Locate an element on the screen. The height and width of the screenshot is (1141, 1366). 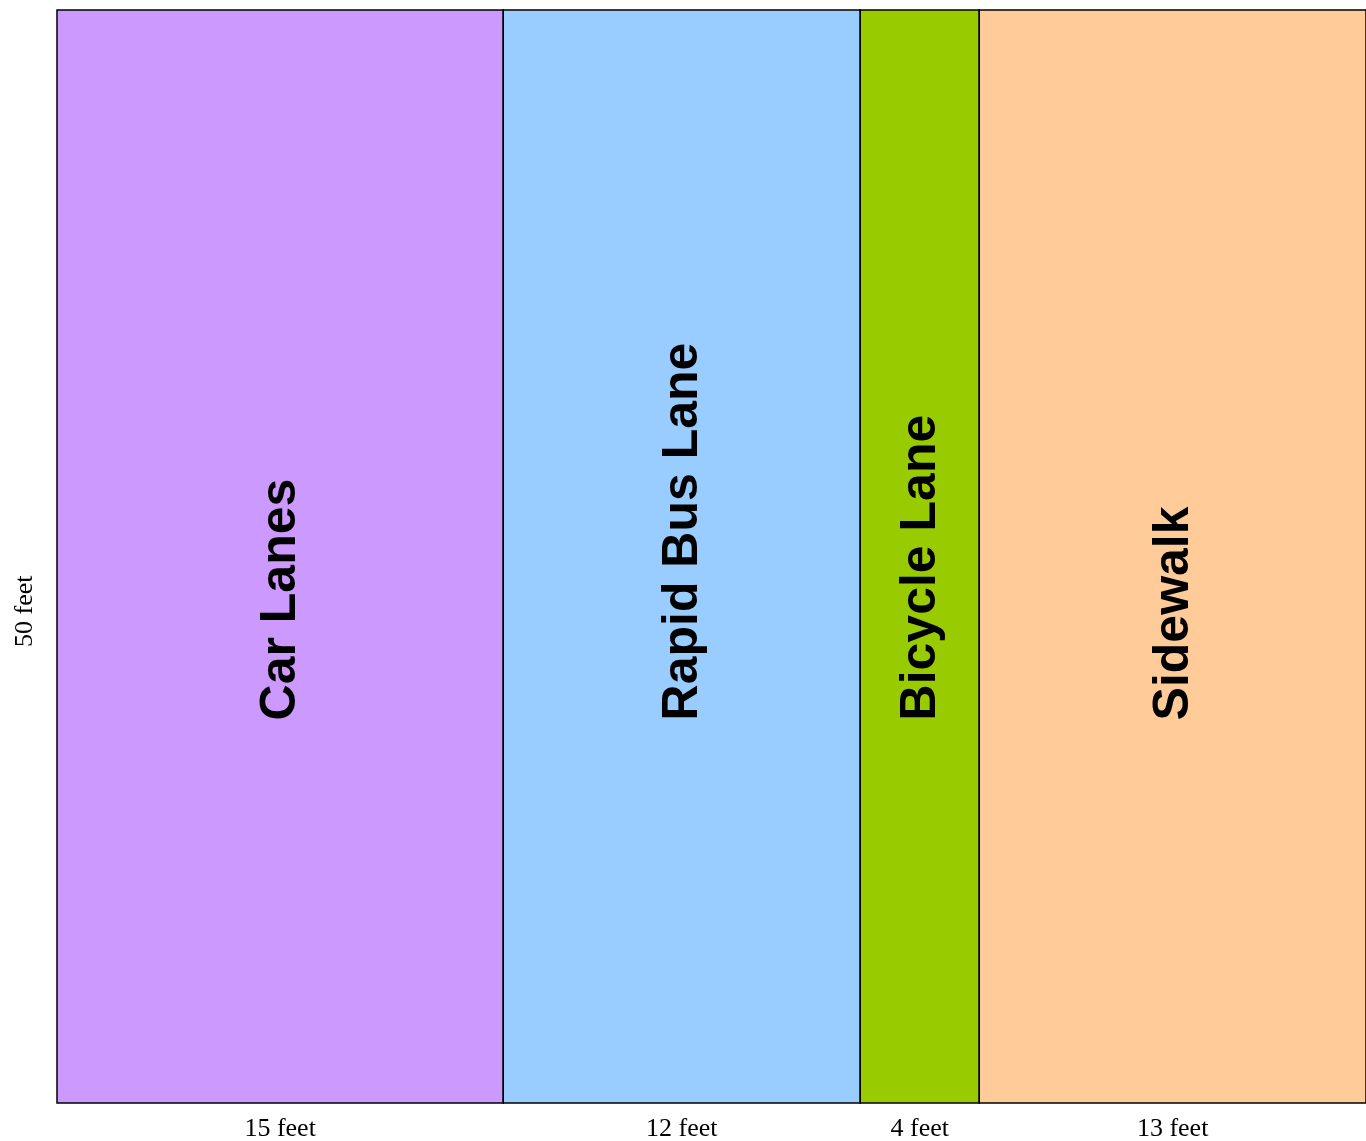
category-label: Sidewalk is located at coordinates (1170, 613).